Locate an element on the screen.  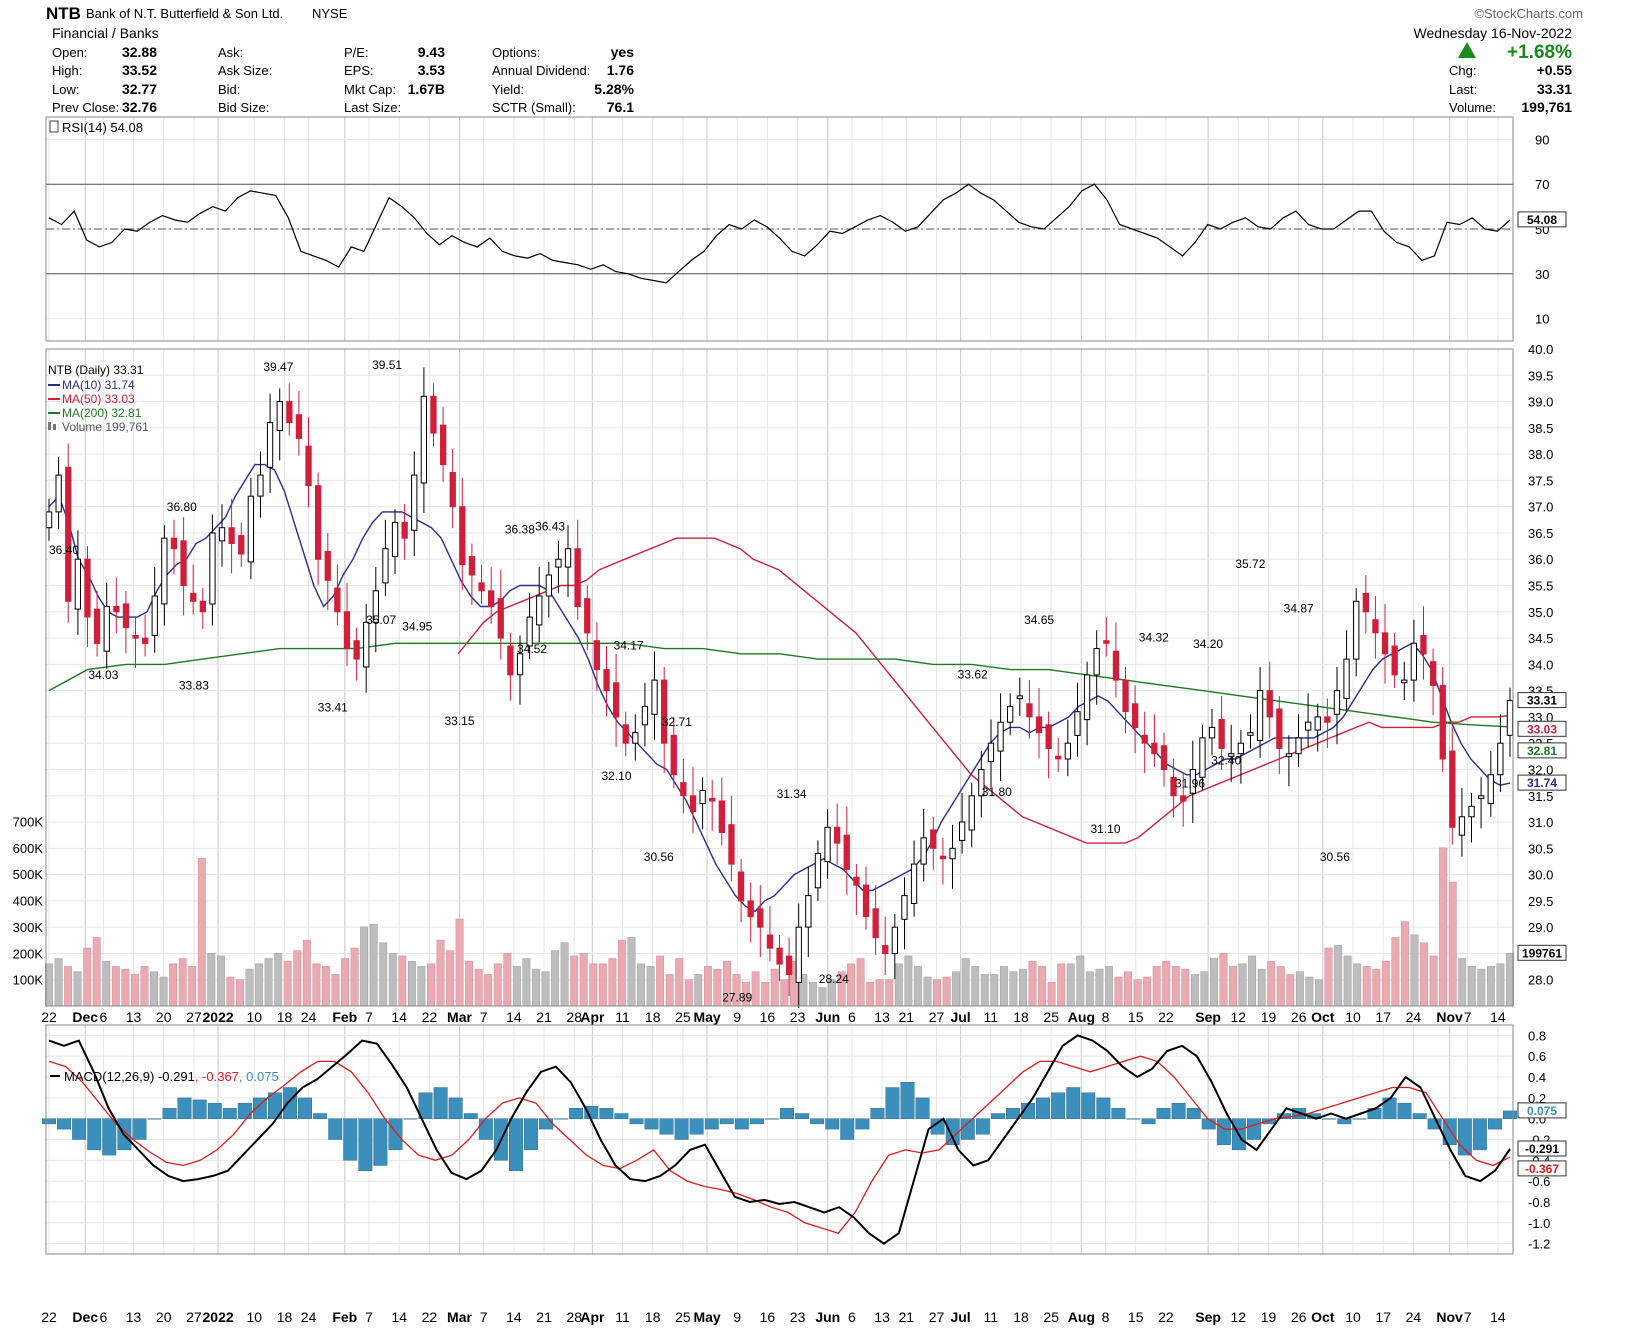
ma200-last-box is located at coordinates (1542, 750).